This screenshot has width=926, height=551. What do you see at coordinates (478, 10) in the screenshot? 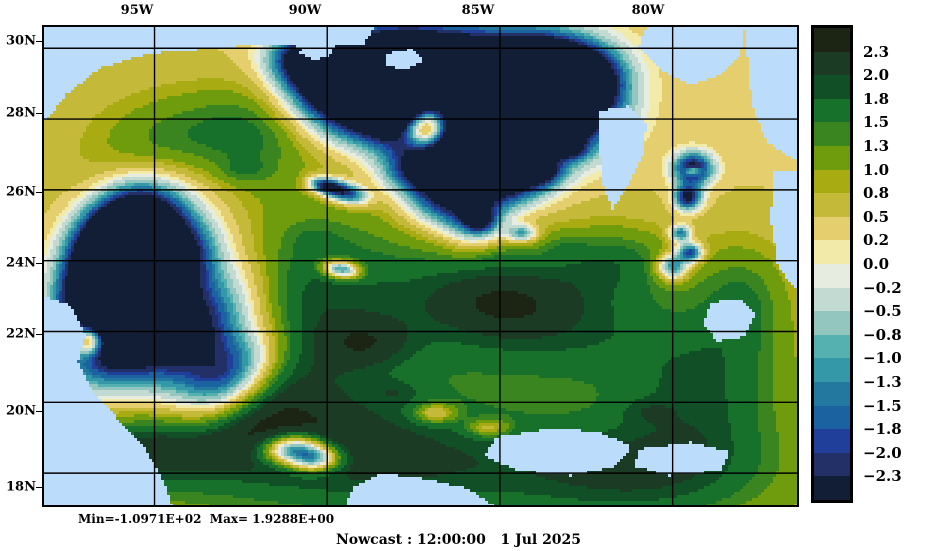
I see `lon-tick-label-85w: 85W` at bounding box center [478, 10].